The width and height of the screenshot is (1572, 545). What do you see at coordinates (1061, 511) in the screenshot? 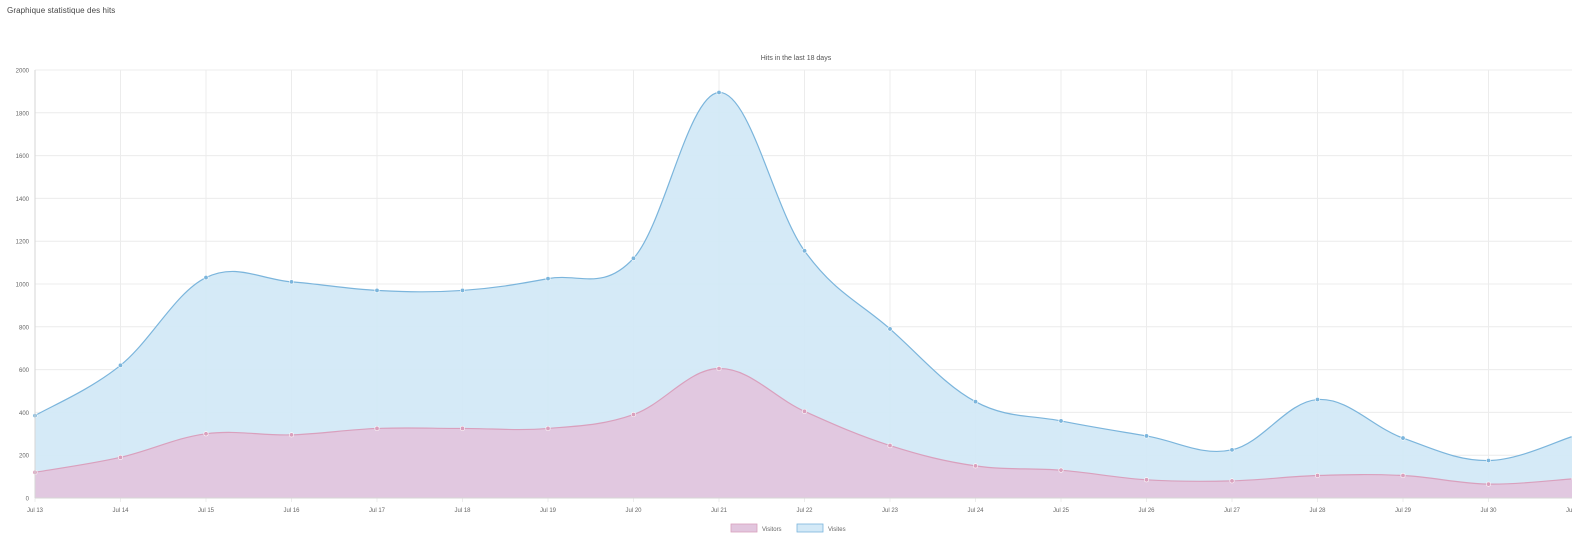
I see `x-tick-label: Jul 25` at bounding box center [1061, 511].